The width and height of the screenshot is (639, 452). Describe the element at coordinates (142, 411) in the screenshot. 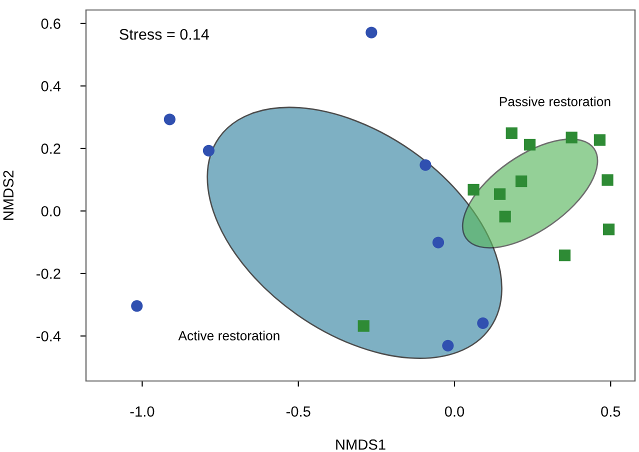

I see `x-tick-label: -1.0` at that location.